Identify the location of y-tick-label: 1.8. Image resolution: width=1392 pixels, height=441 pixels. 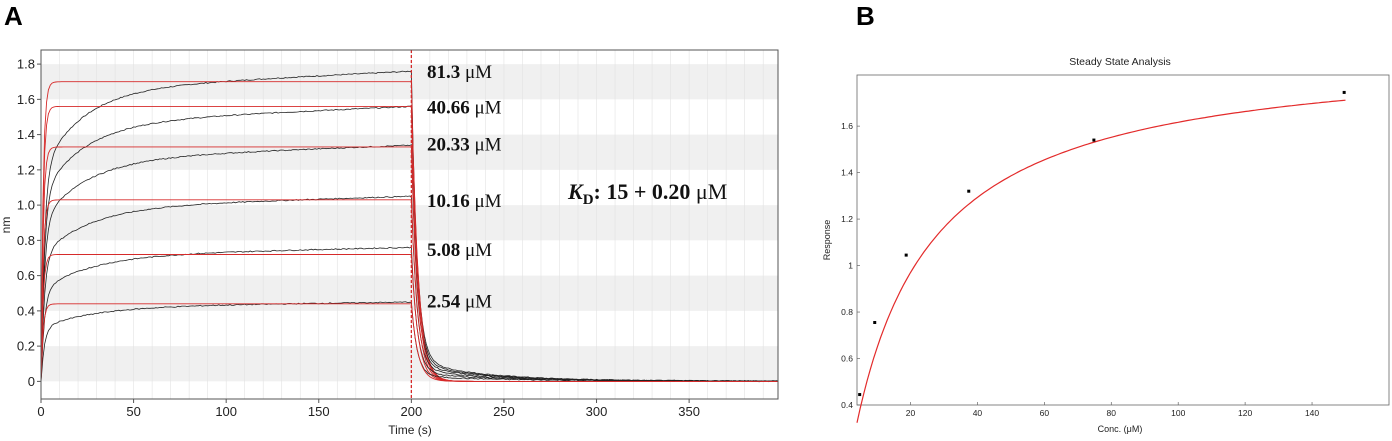
(26, 64).